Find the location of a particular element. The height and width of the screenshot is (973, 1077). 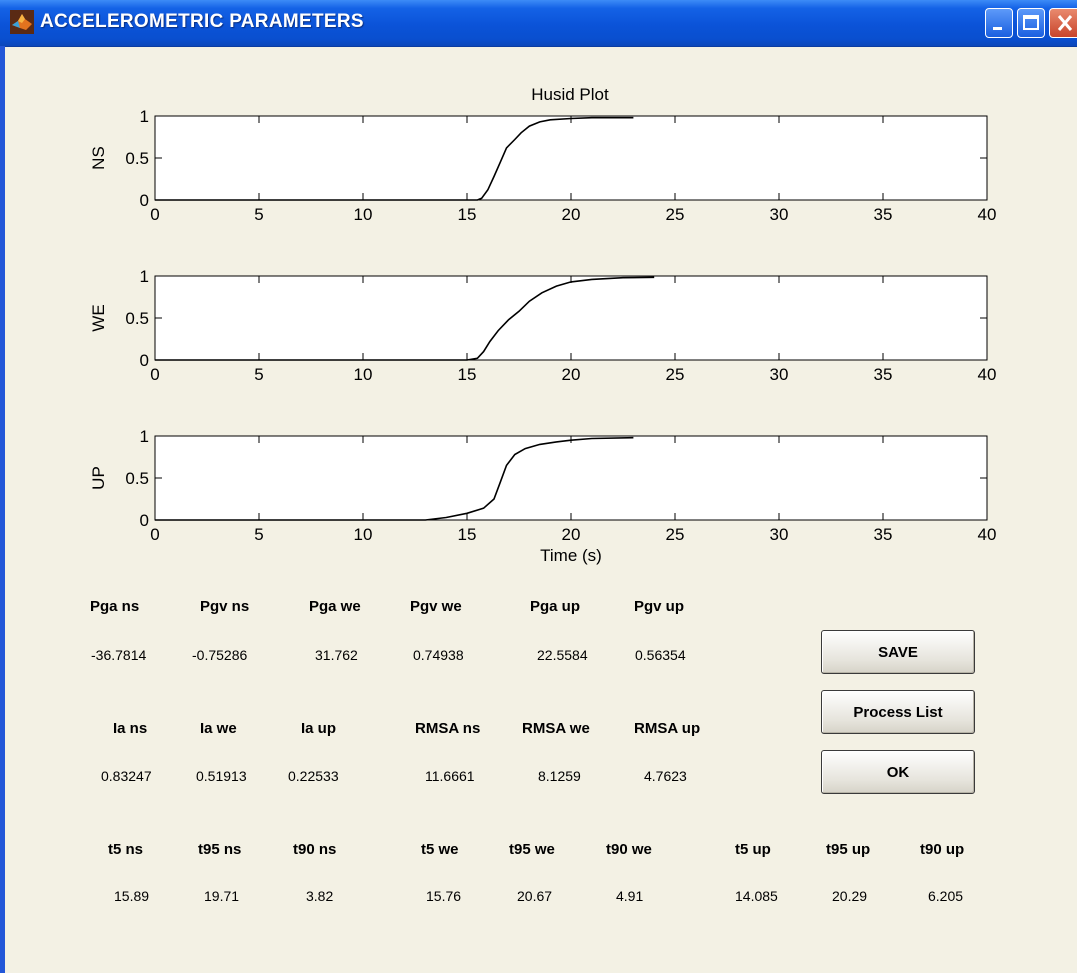

maximize-button is located at coordinates (1031, 23).